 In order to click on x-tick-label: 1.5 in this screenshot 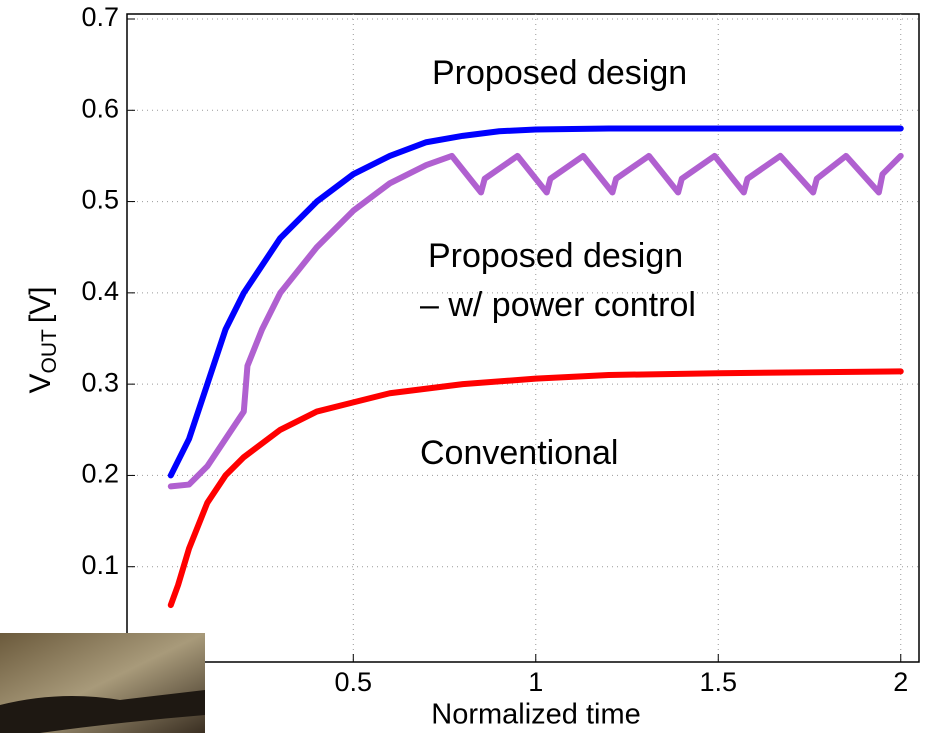, I will do `click(718, 682)`.